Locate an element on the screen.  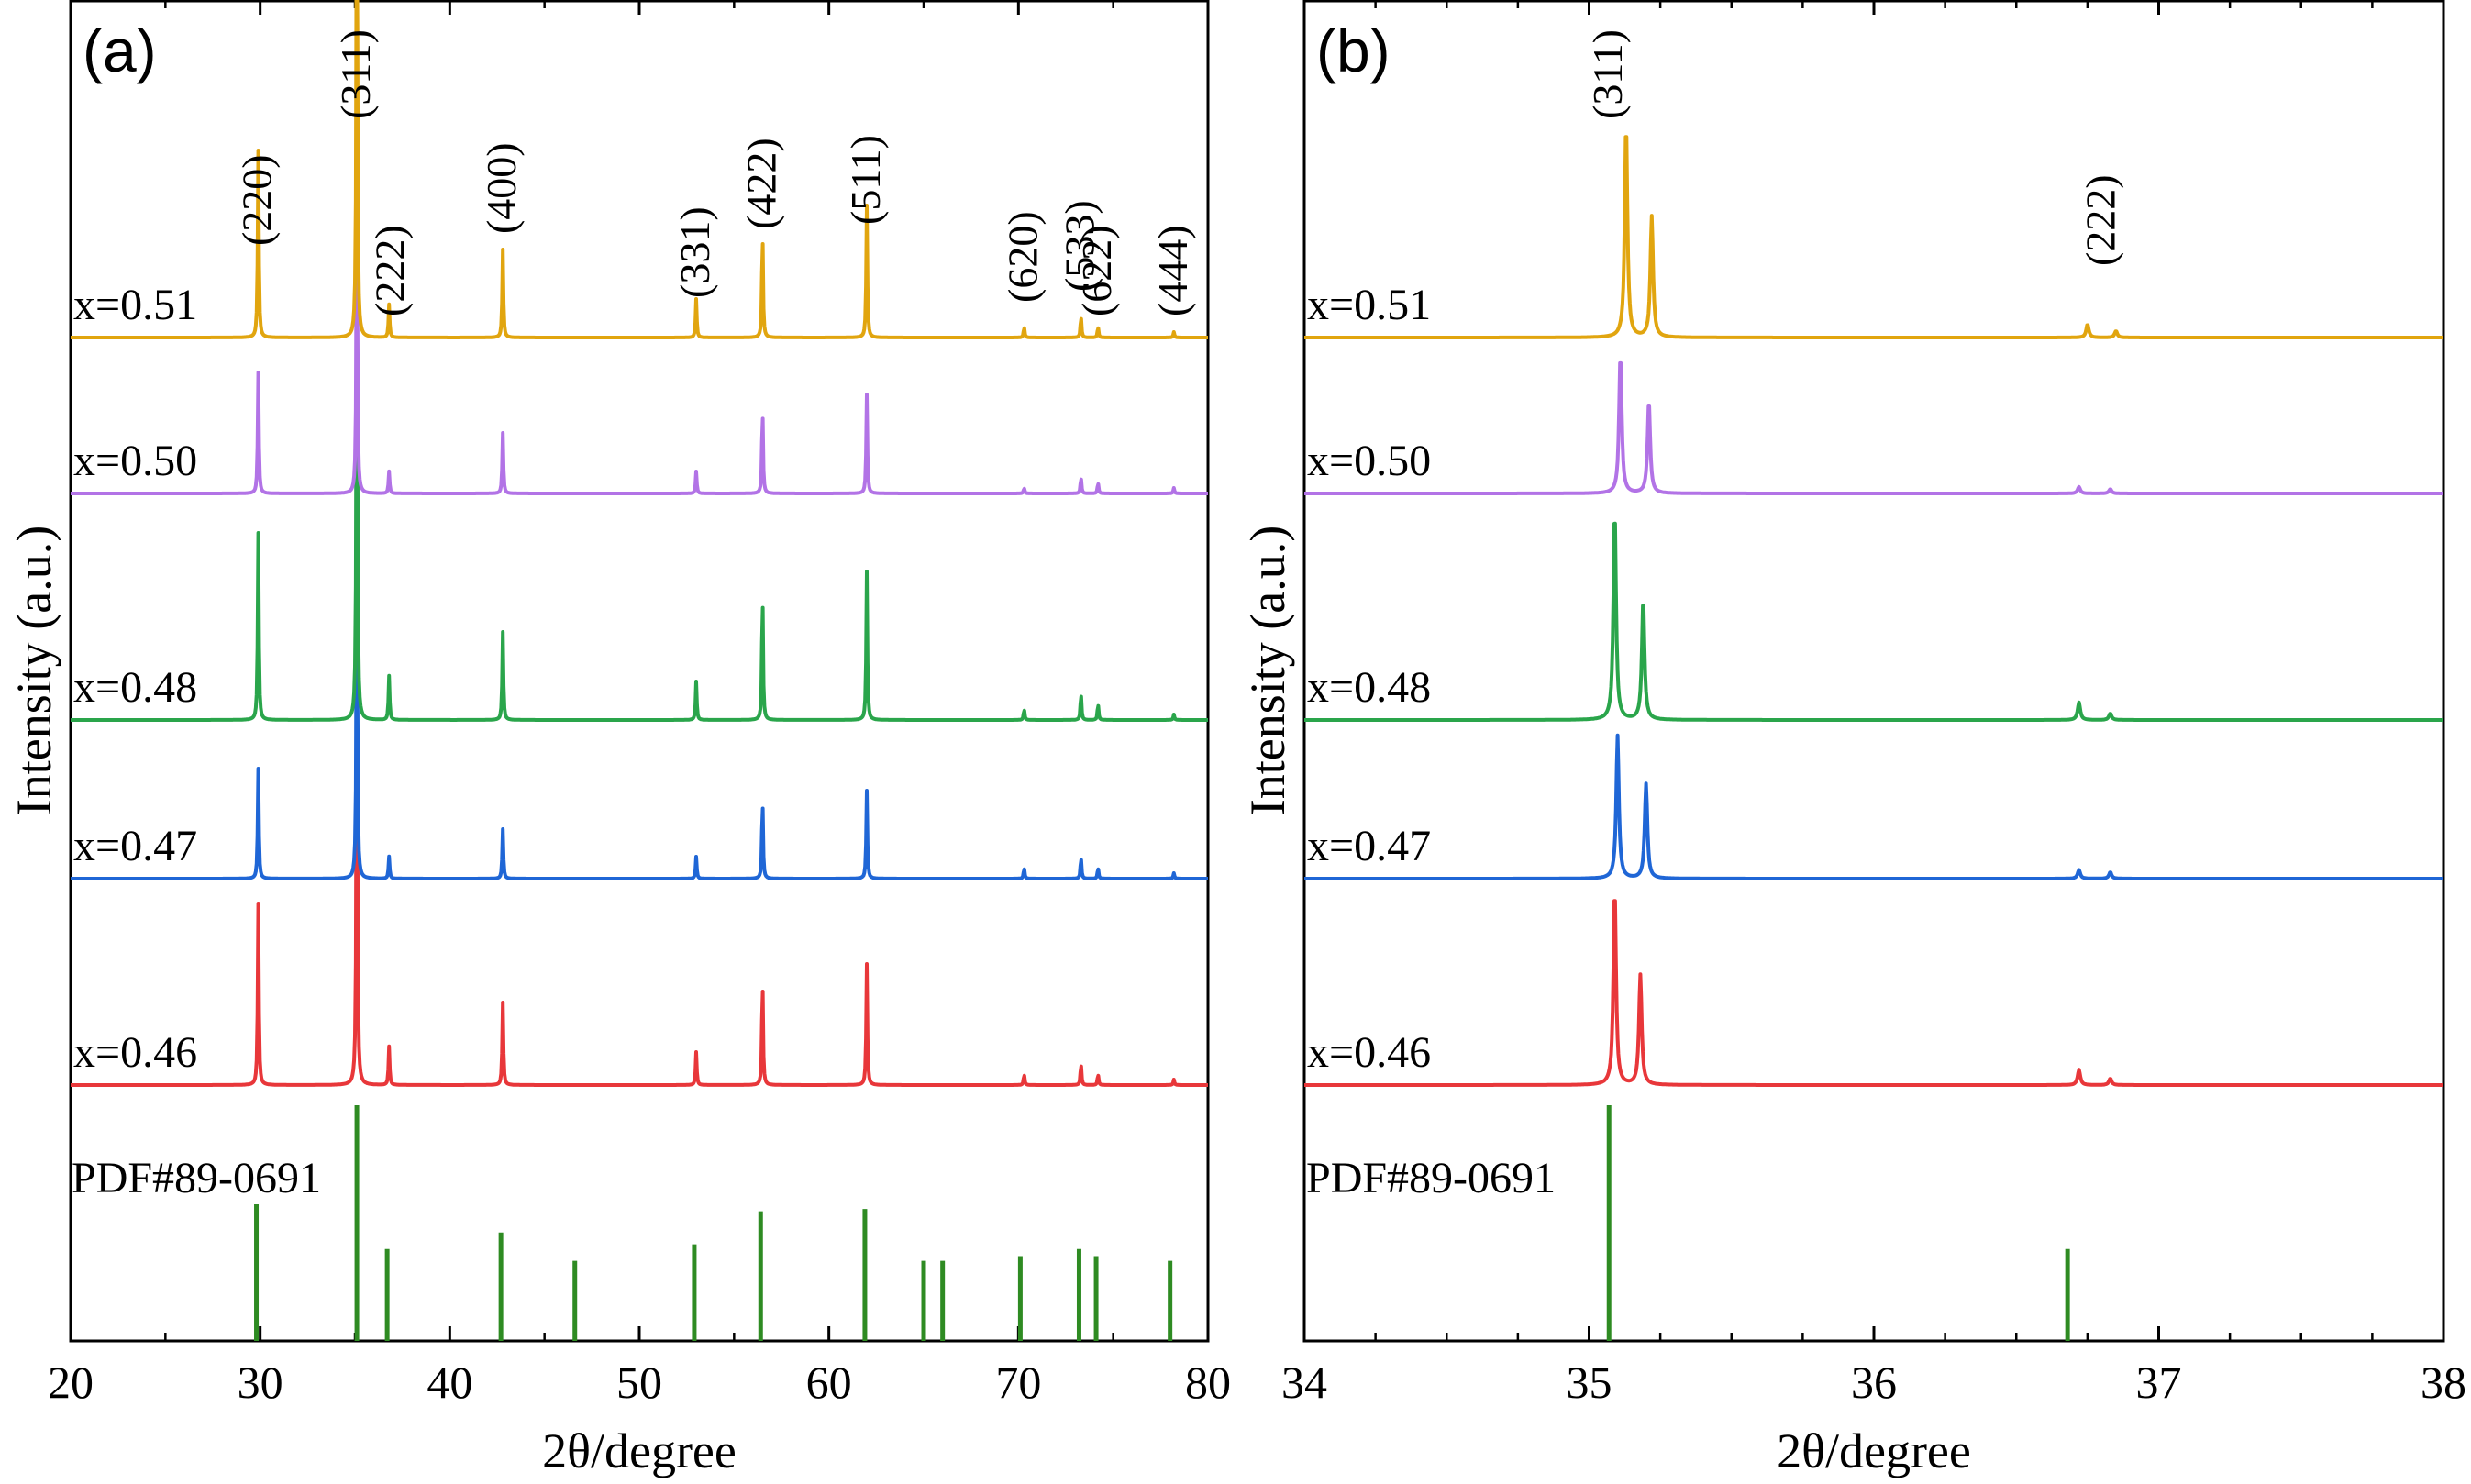
peak-hkl-label: (620) is located at coordinates (1023, 257).